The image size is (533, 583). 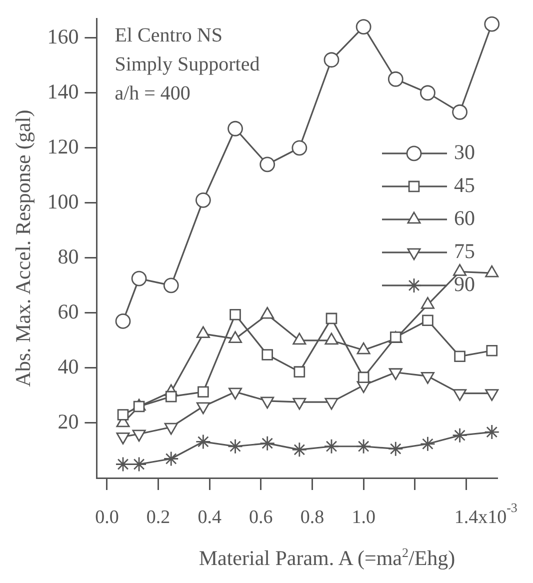 I want to click on x-axis-title: Material Param. A (=ma$^{2}$/Ehg), so click(x=327, y=558).